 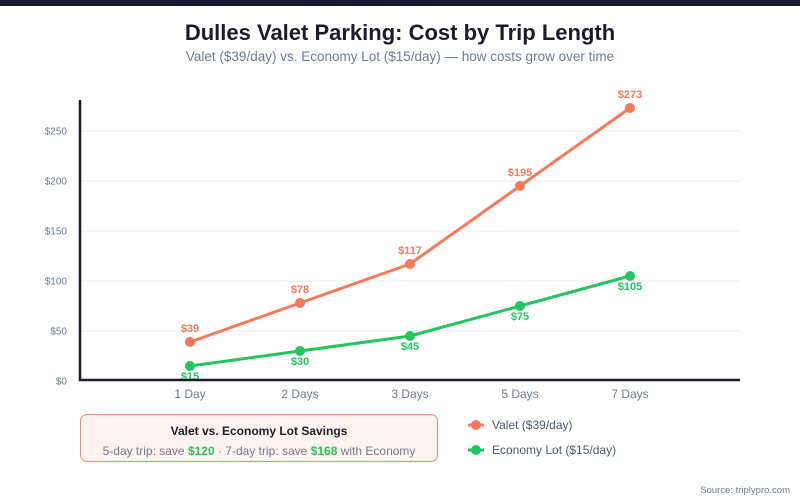 I want to click on data-label: $45, so click(x=410, y=347).